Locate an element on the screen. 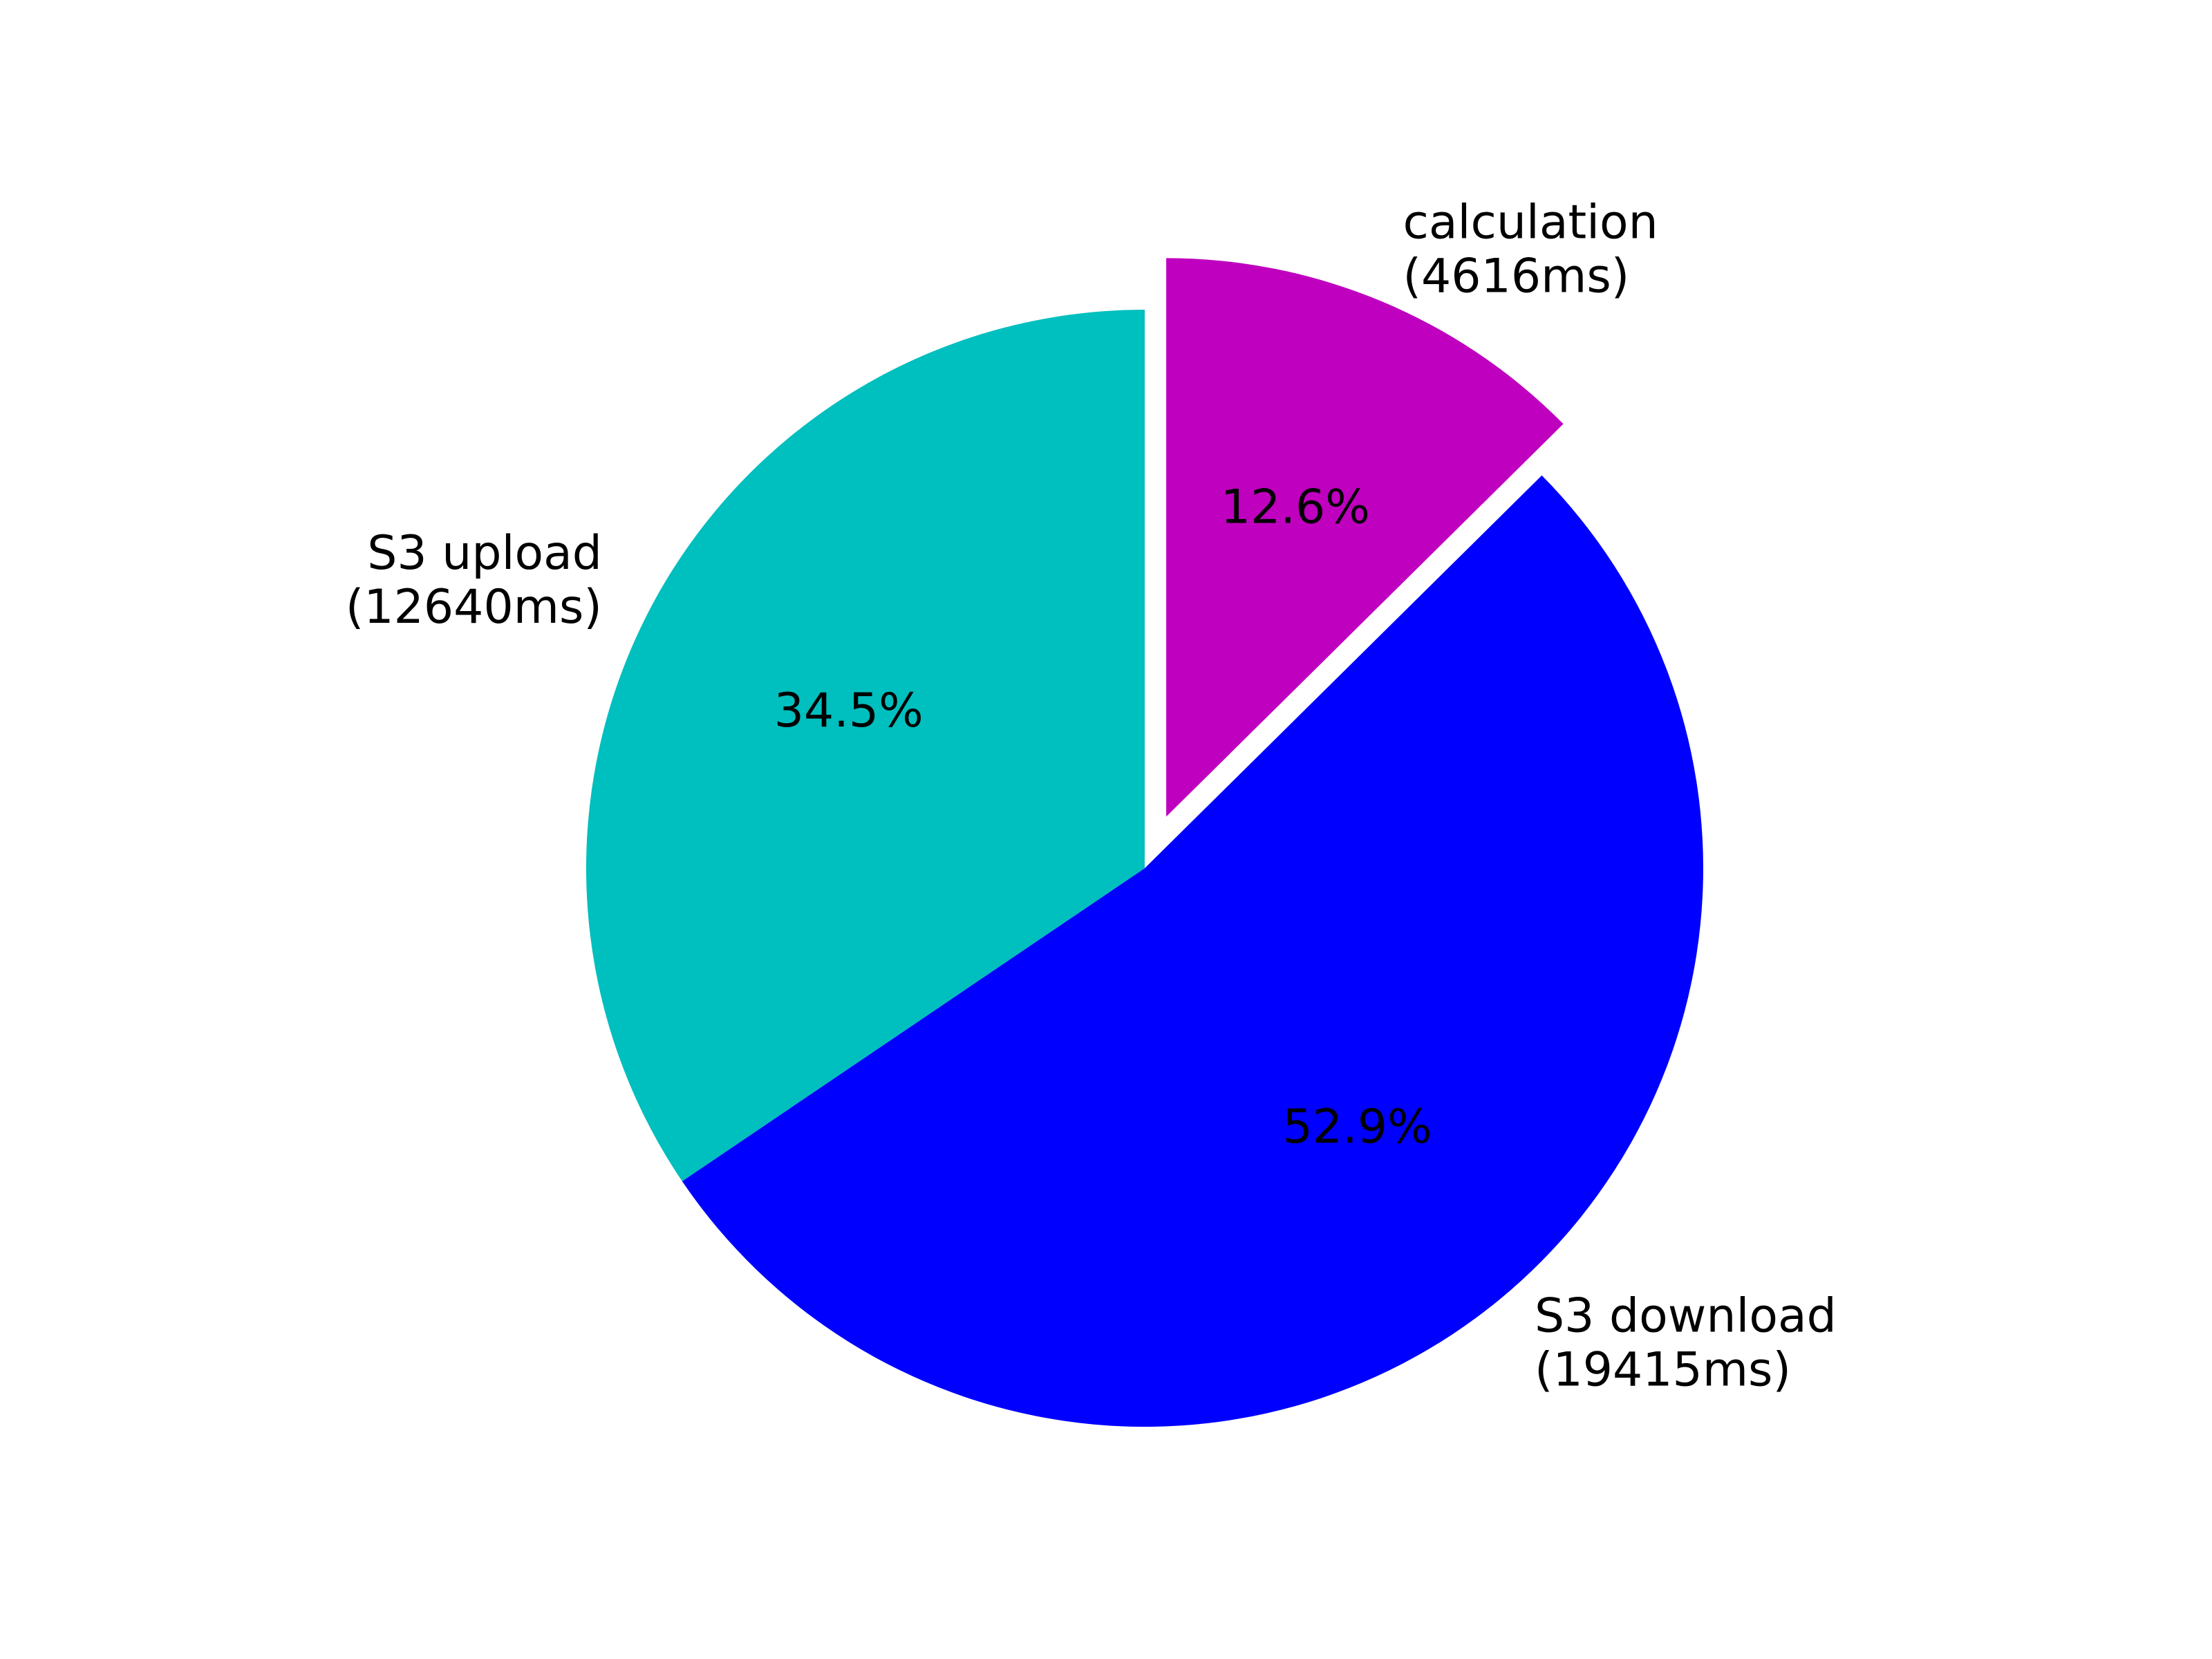  pie-category-label-s3-download: S3 download (19415ms) is located at coordinates (1686, 1342).